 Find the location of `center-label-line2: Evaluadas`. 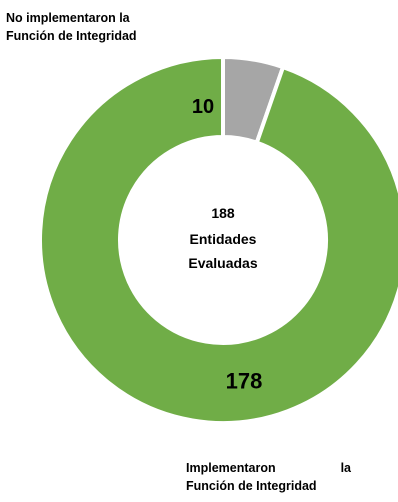

center-label-line2: Evaluadas is located at coordinates (222, 263).